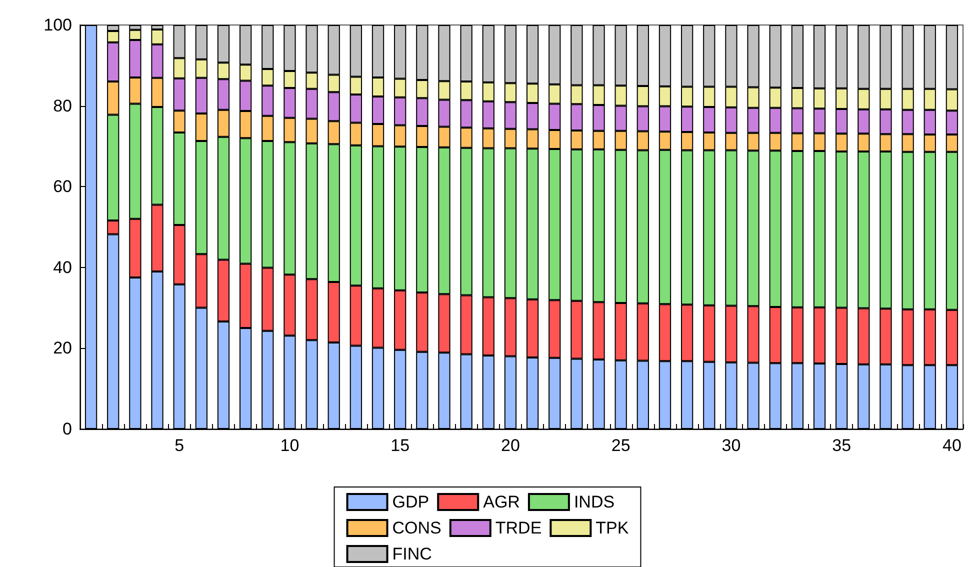 The height and width of the screenshot is (567, 975). Describe the element at coordinates (731, 445) in the screenshot. I see `x-tick-label: 30` at that location.